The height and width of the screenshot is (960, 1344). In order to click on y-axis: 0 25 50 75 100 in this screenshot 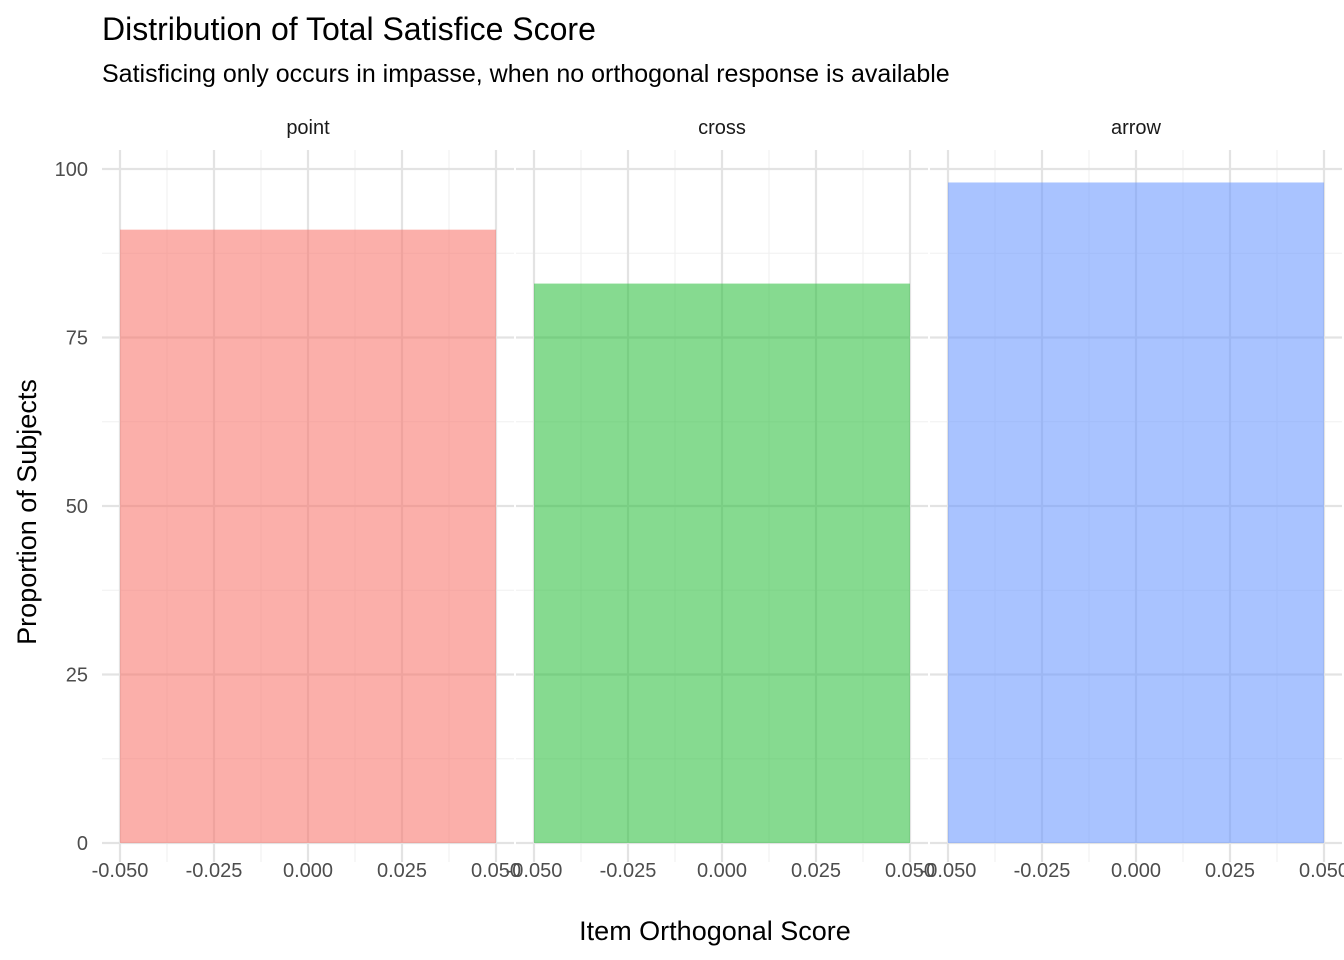, I will do `click(71, 507)`.